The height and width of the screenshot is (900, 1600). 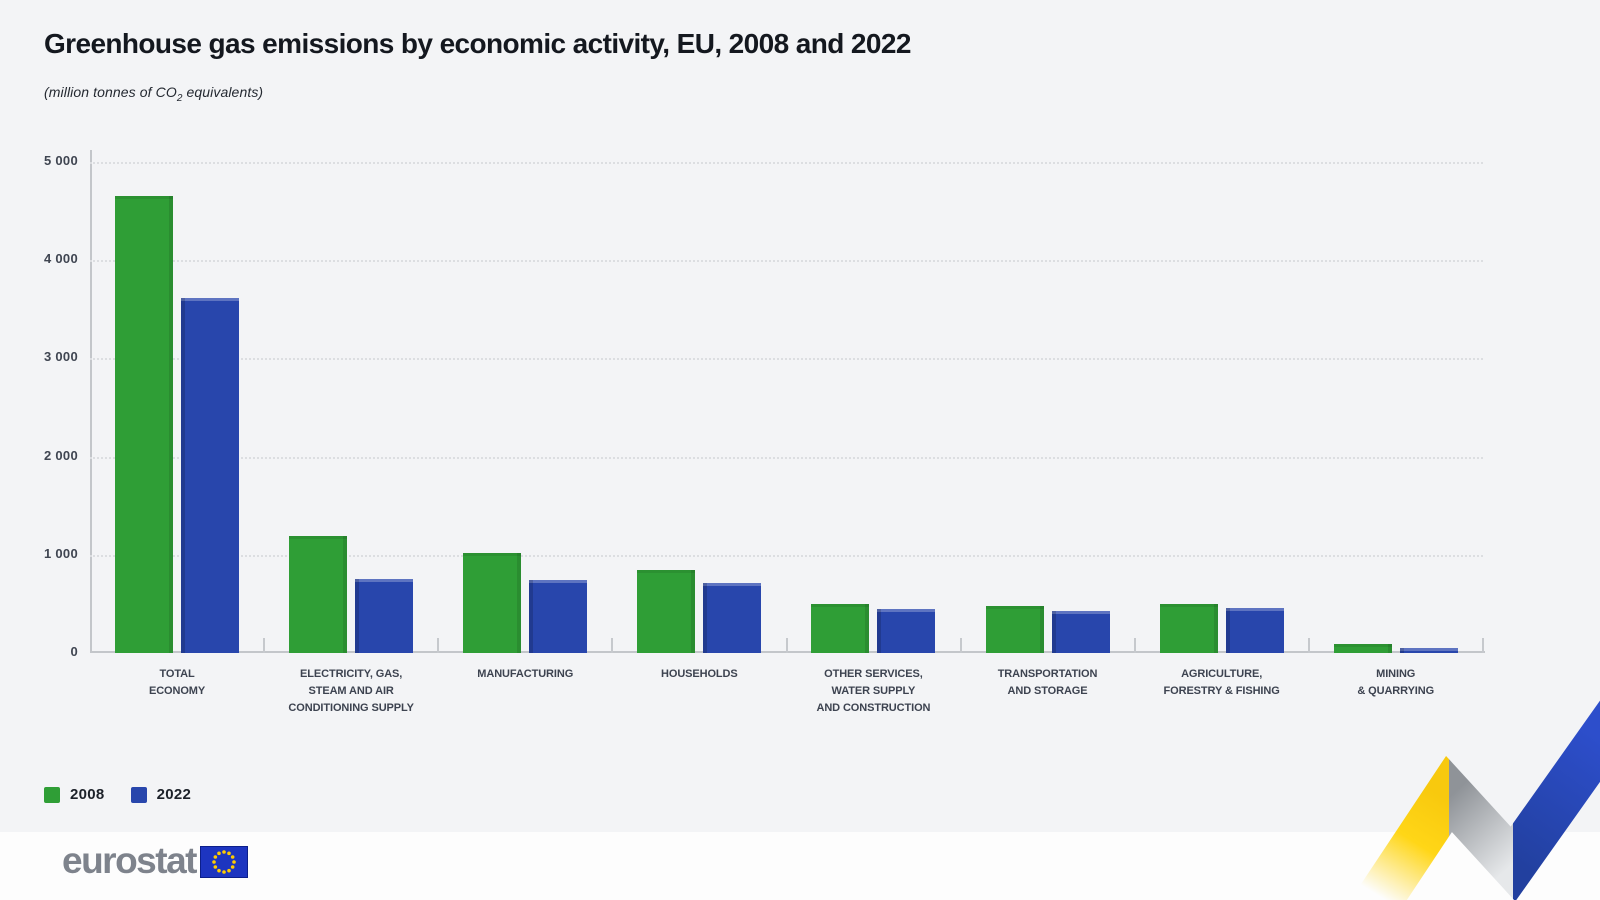 What do you see at coordinates (223, 862) in the screenshot?
I see `eu-flag-icon` at bounding box center [223, 862].